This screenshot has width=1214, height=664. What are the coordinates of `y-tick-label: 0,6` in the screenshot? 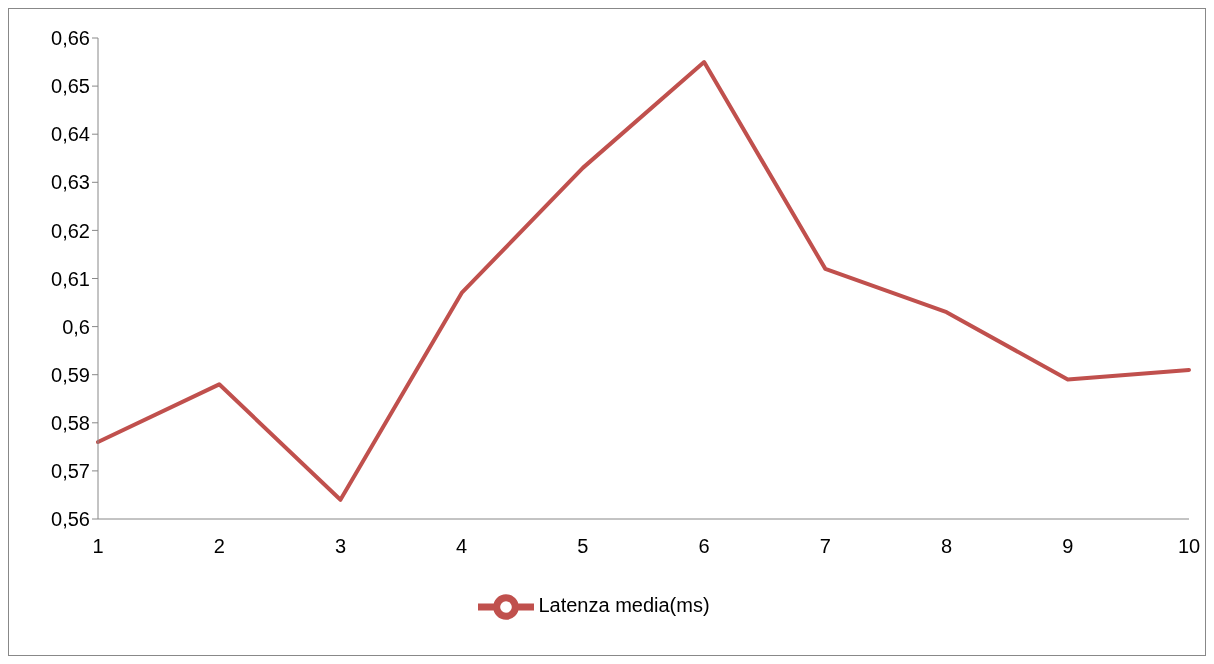 It's located at (76, 326).